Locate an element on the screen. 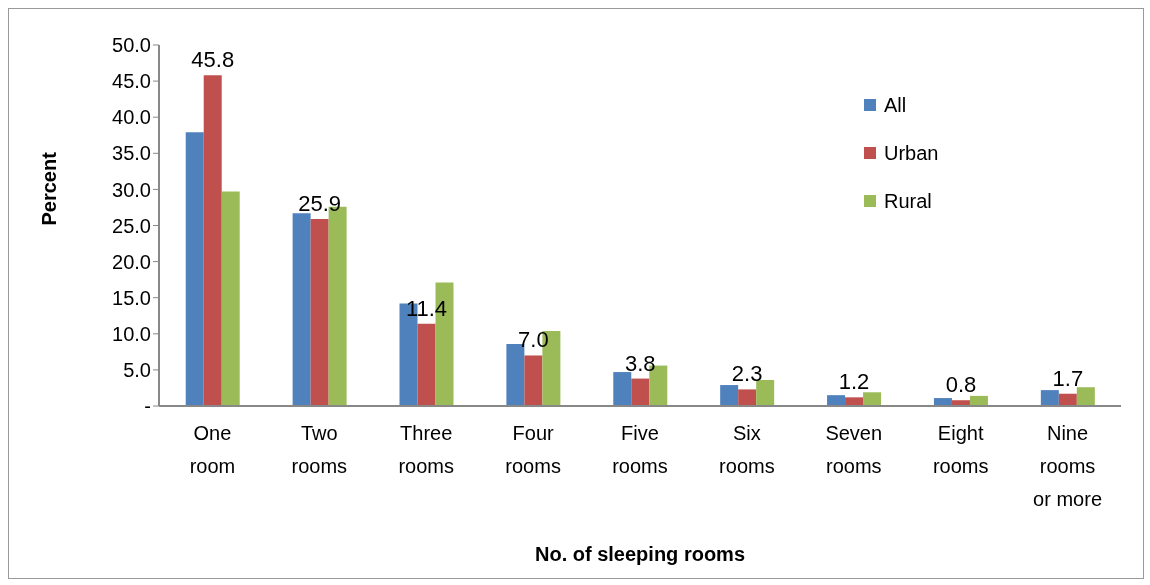 This screenshot has width=1150, height=585. y-axis-title: Percent is located at coordinates (49, 188).